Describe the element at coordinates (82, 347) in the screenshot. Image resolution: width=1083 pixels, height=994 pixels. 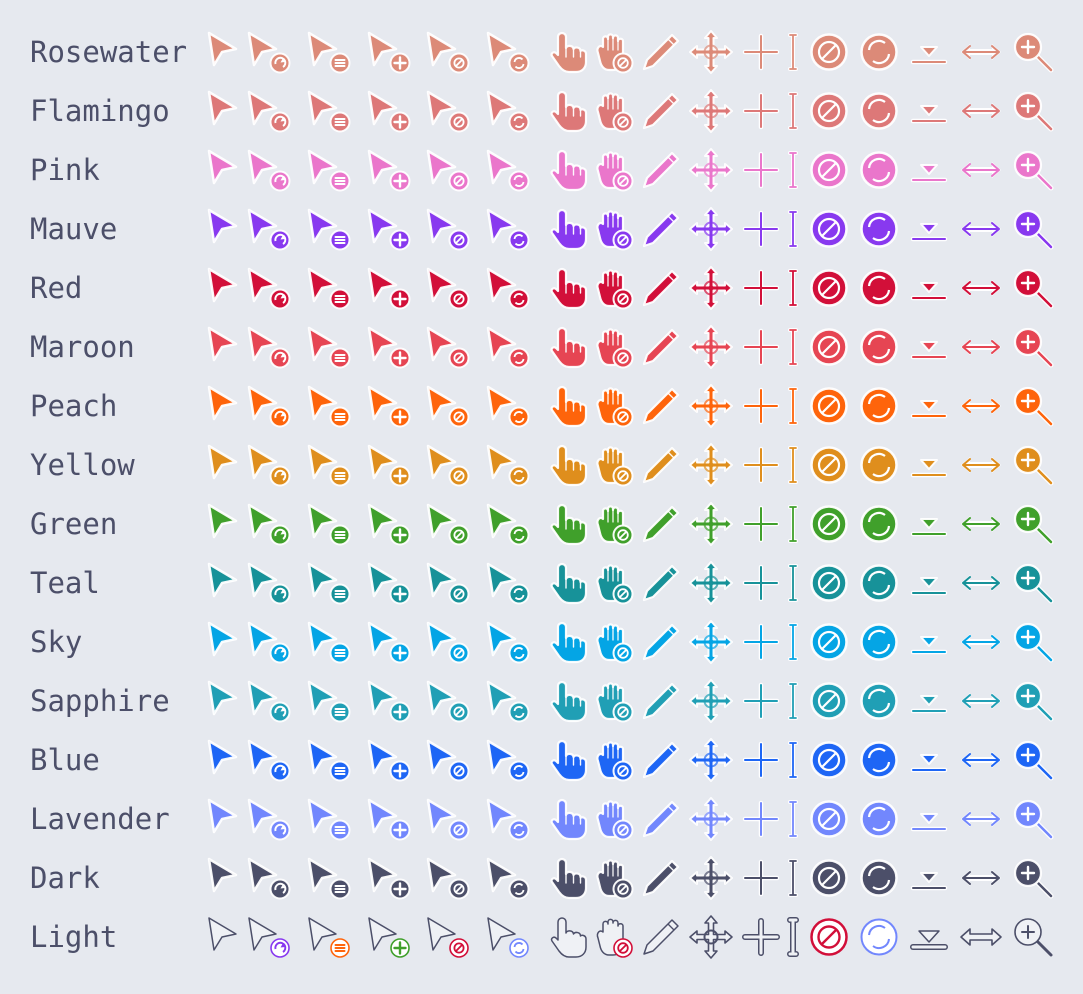
I see `flavor-label: Maroon` at that location.